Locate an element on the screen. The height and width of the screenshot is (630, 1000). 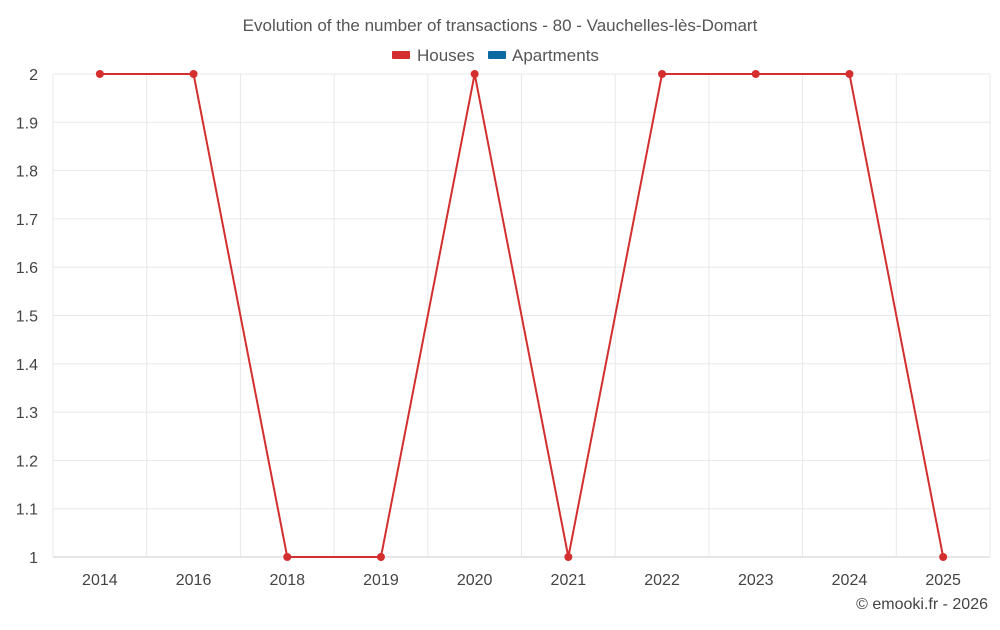
credit-text: © emooki.fr - 2026 is located at coordinates (922, 604).